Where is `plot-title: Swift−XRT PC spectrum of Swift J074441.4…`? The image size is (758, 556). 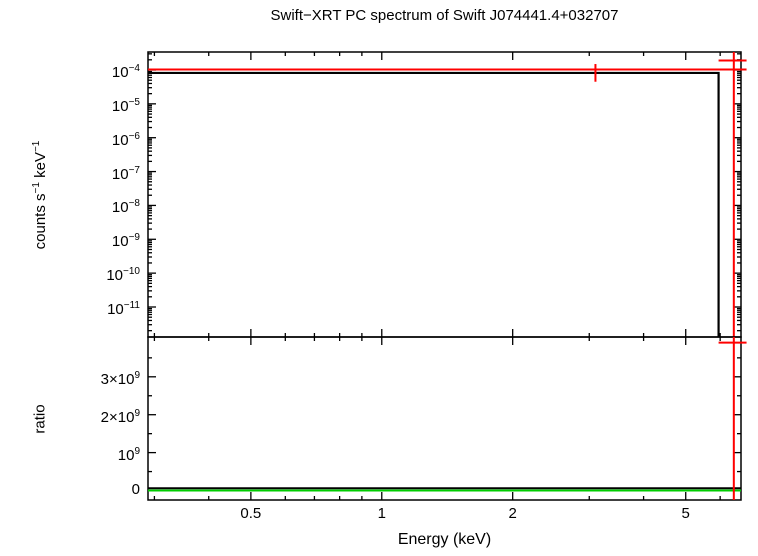 plot-title: Swift−XRT PC spectrum of Swift J074441.4… is located at coordinates (444, 15).